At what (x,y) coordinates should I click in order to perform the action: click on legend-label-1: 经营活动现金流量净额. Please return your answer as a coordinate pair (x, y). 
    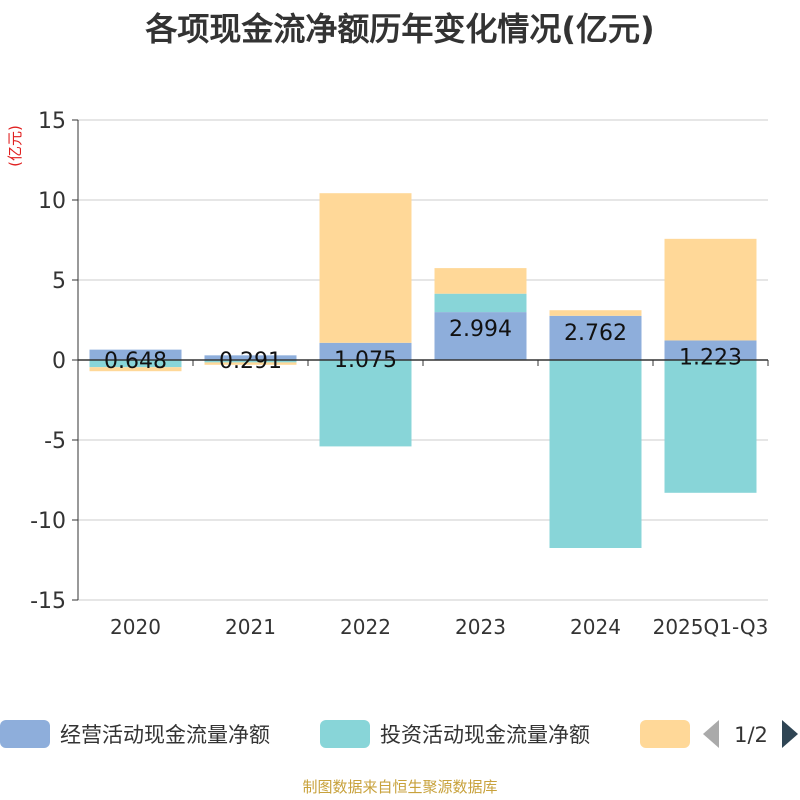
    Looking at the image, I should click on (165, 735).